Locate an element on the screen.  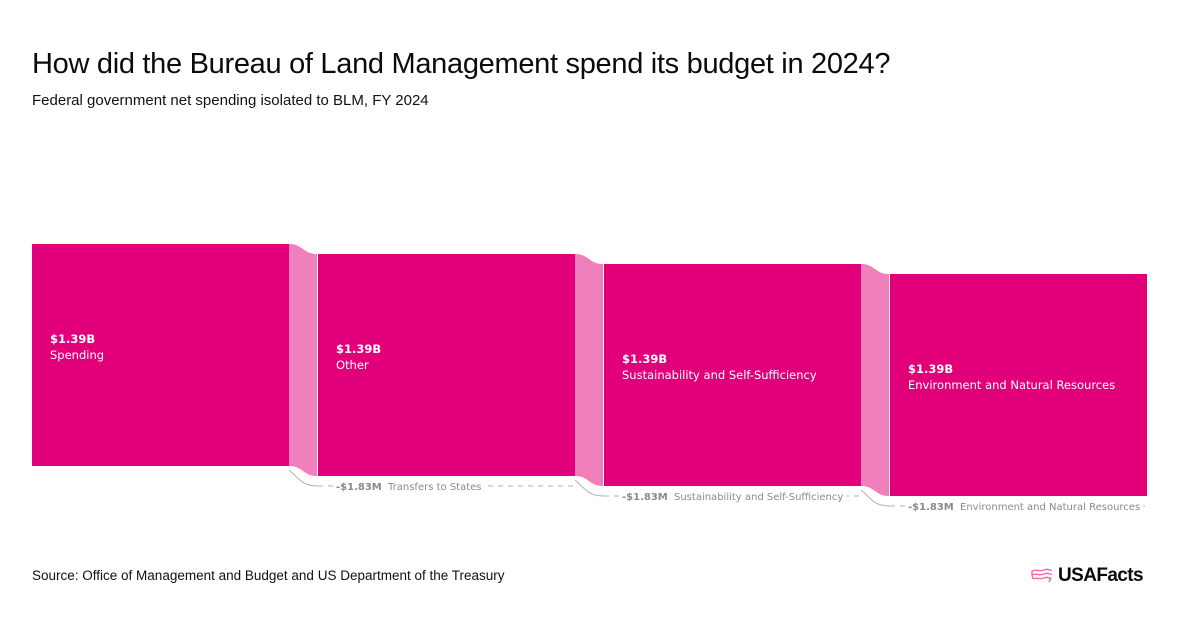
outflow-value-0: -$1.83M is located at coordinates (359, 487).